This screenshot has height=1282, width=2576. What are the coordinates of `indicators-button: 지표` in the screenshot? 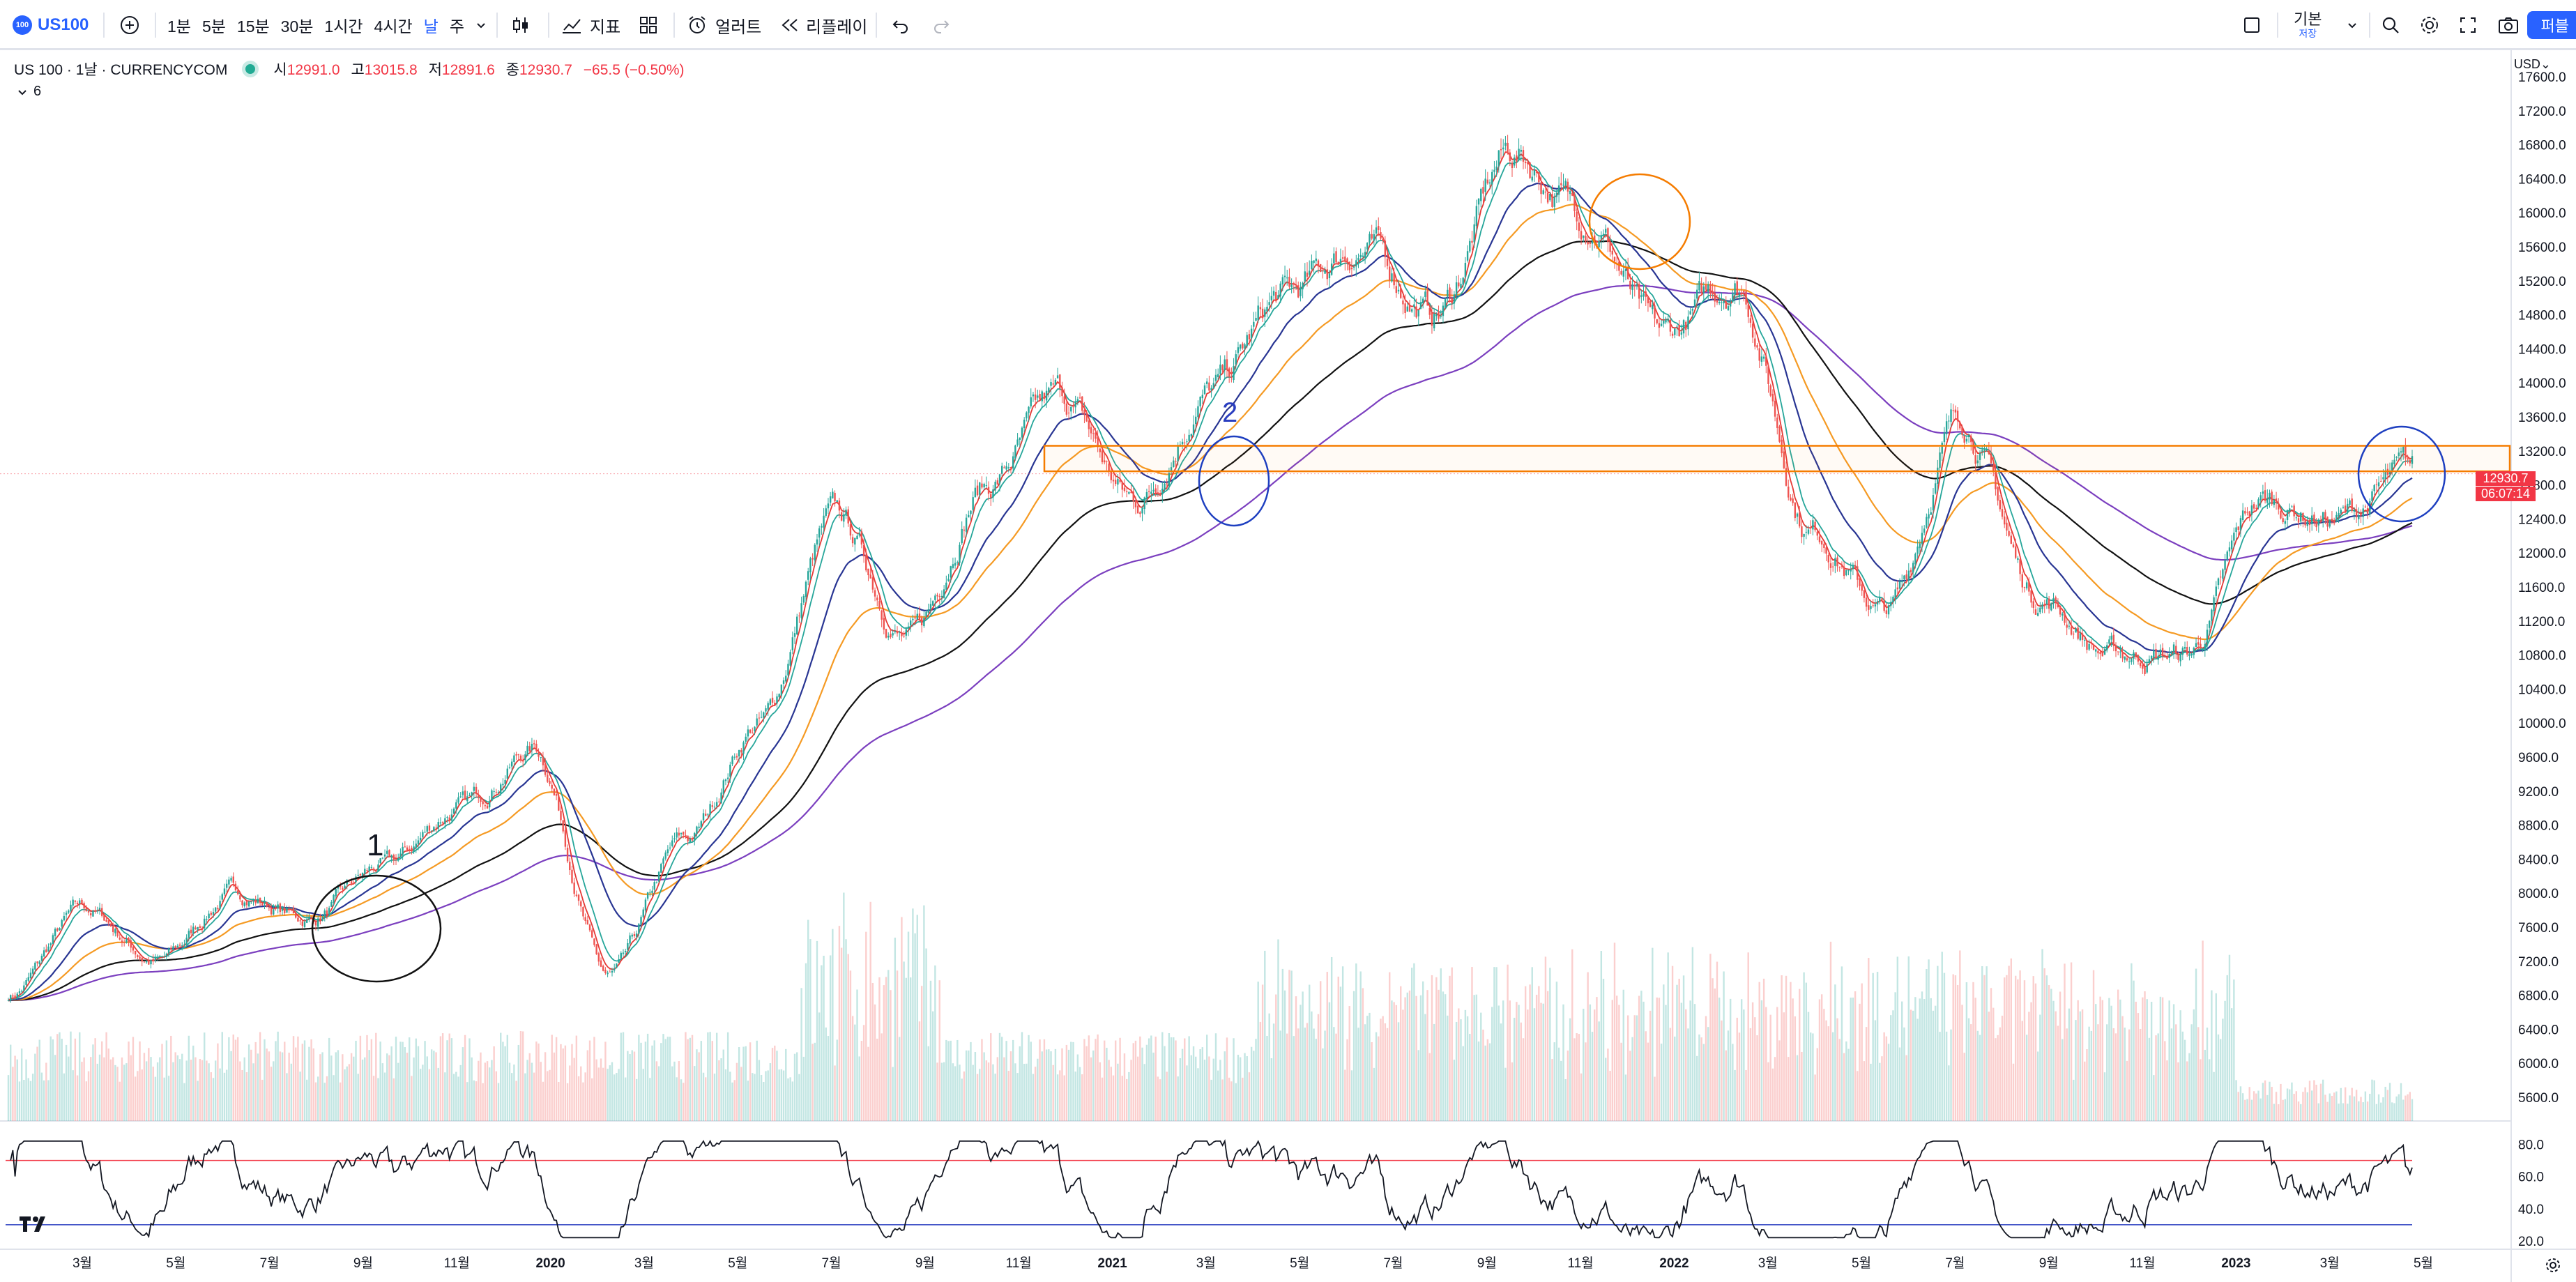 It's located at (590, 25).